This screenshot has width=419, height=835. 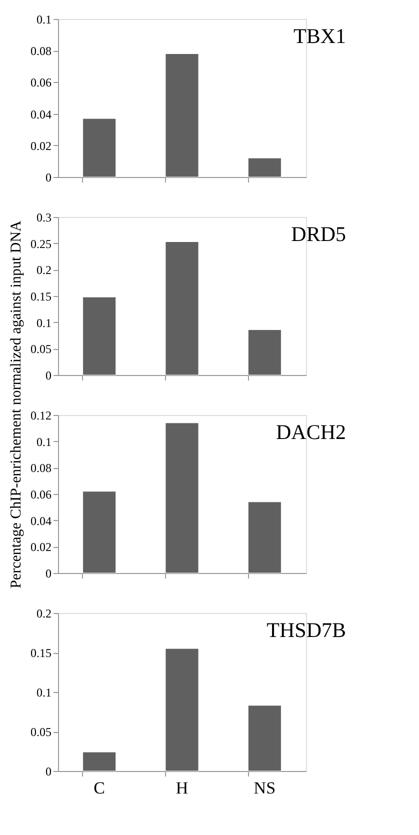 I want to click on chart-title: TBX1, so click(x=320, y=36).